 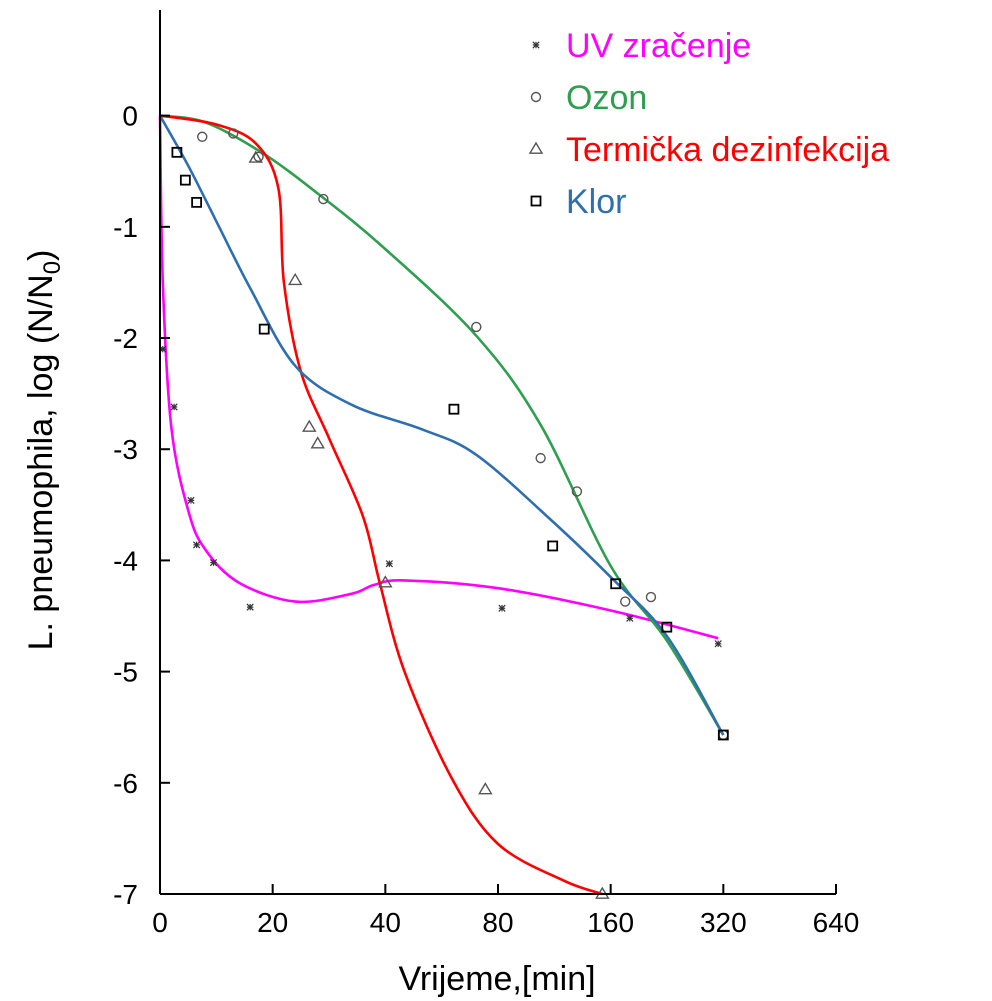 What do you see at coordinates (536, 147) in the screenshot?
I see `legend-termi-ka-dezinfekcija-marker` at bounding box center [536, 147].